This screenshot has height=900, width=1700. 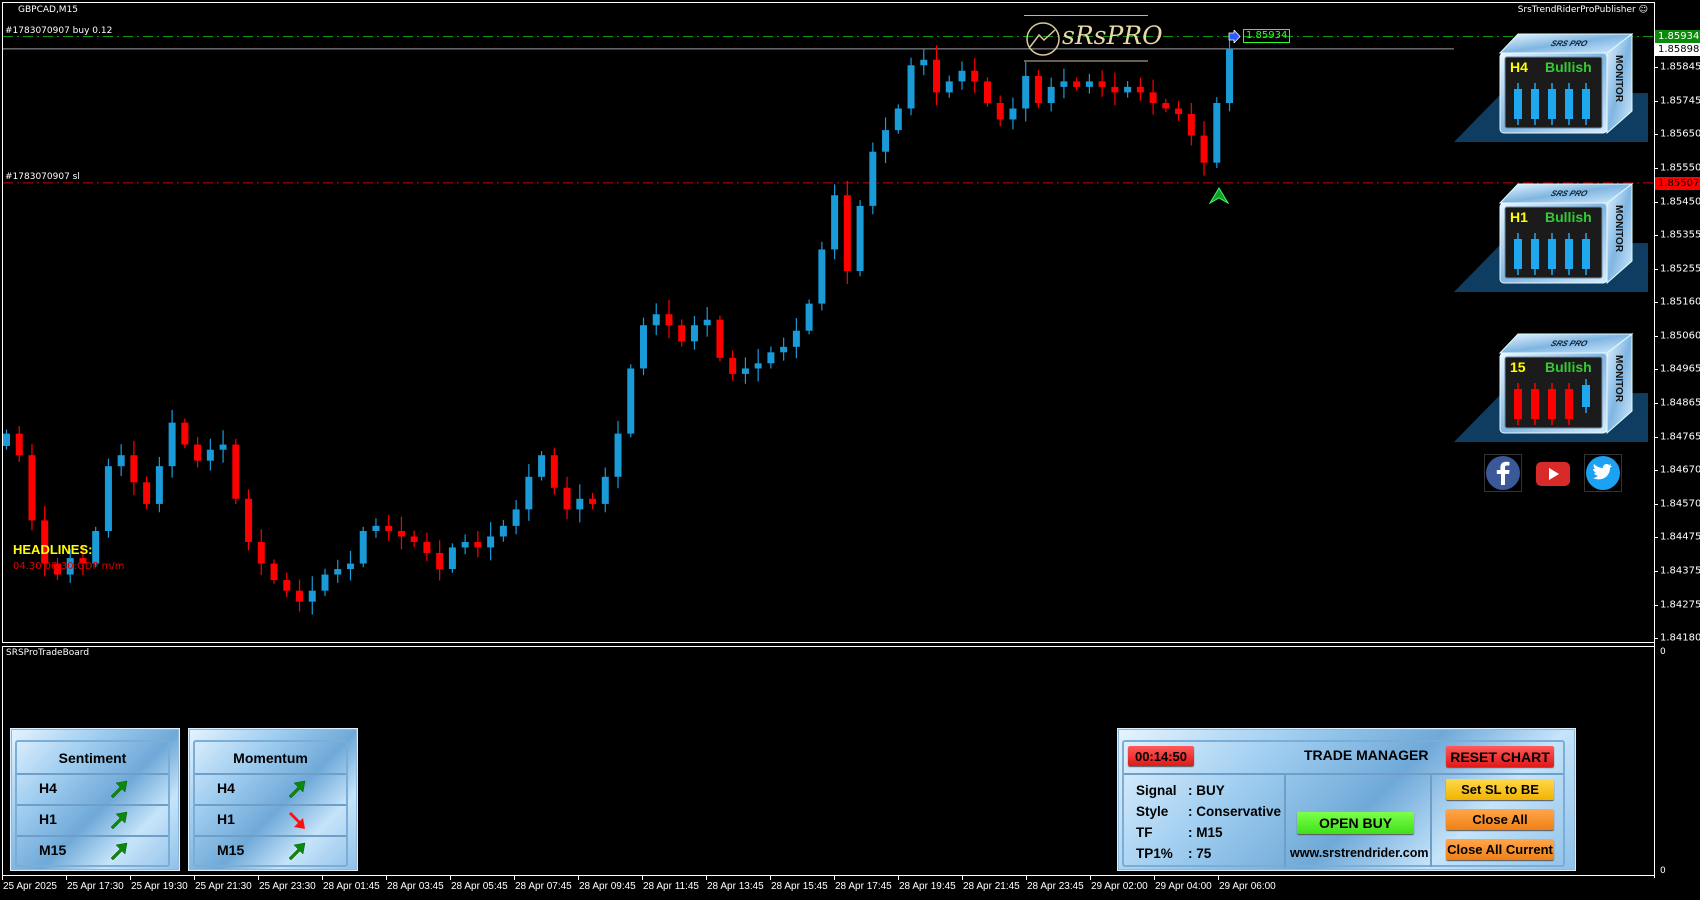 I want to click on price-label: 1.85355, so click(x=1680, y=235).